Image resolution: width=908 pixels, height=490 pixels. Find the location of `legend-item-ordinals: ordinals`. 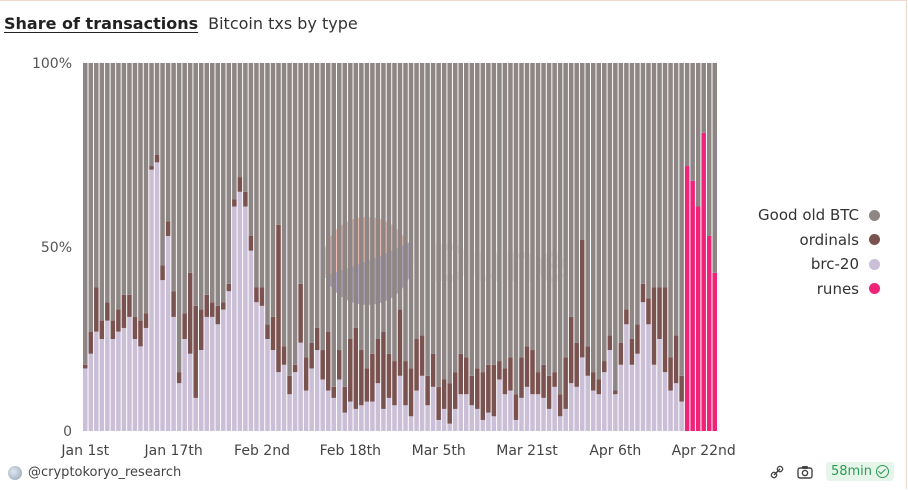

legend-item-ordinals: ordinals is located at coordinates (819, 240).